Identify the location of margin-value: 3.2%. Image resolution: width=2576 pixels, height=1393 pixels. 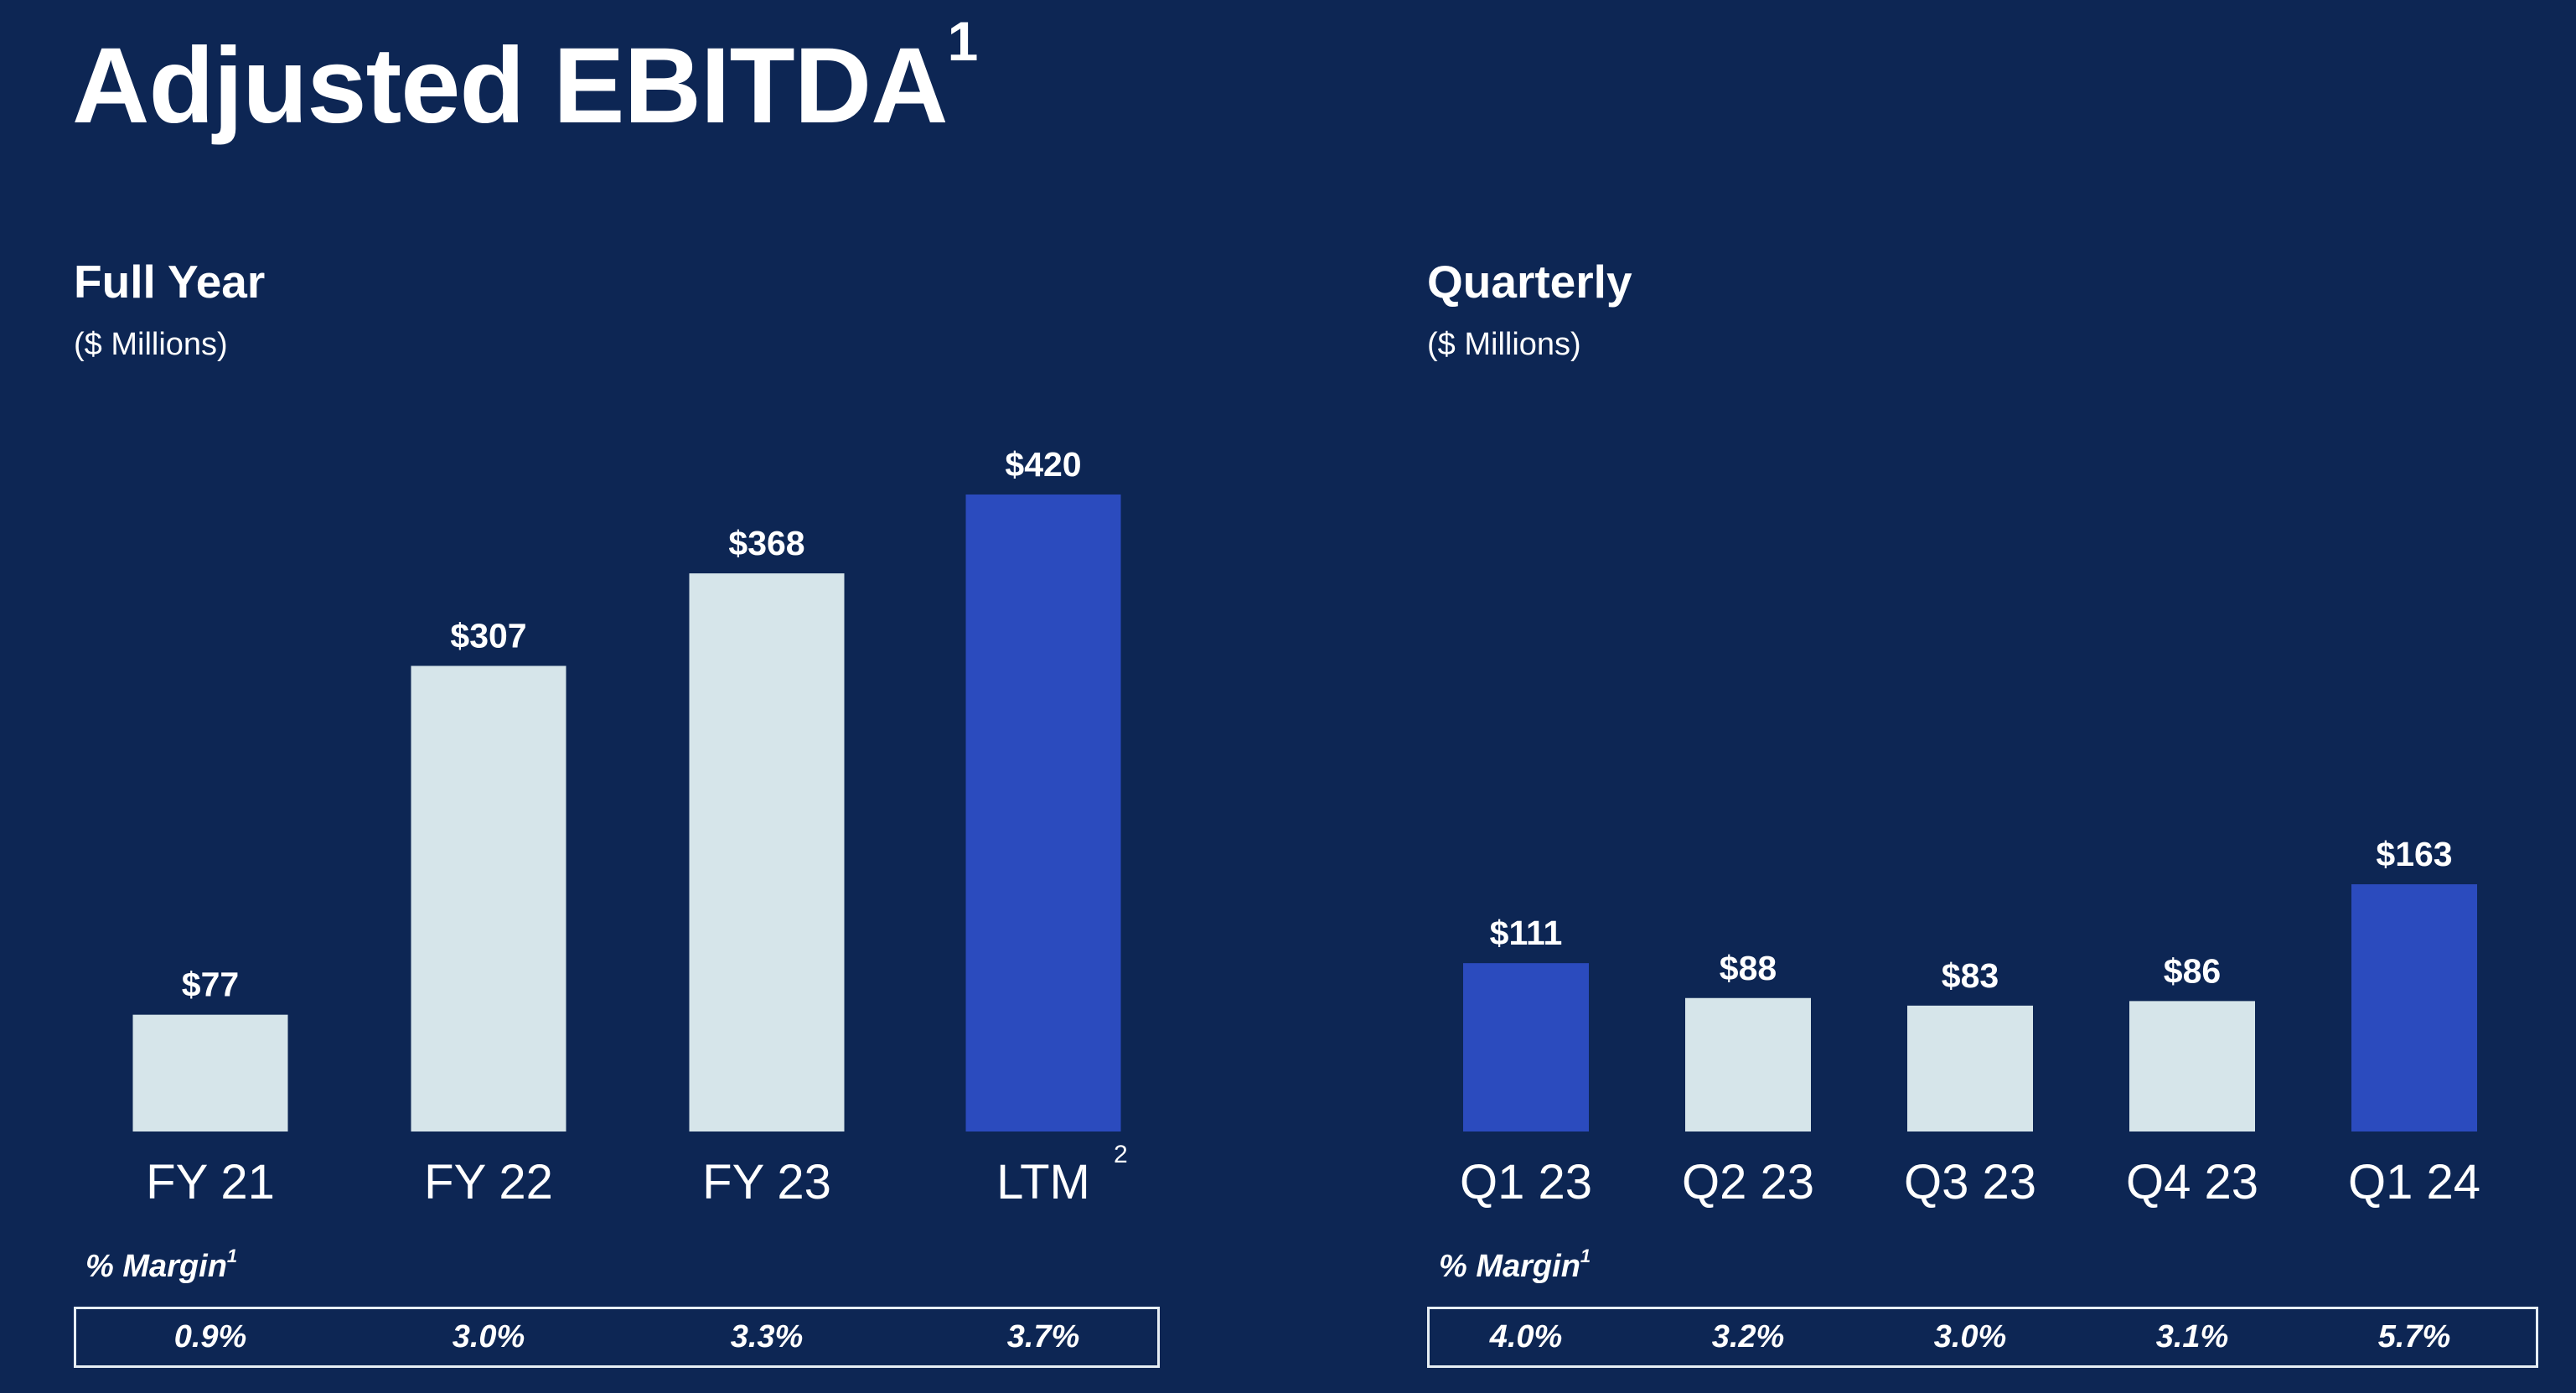
(1748, 1336).